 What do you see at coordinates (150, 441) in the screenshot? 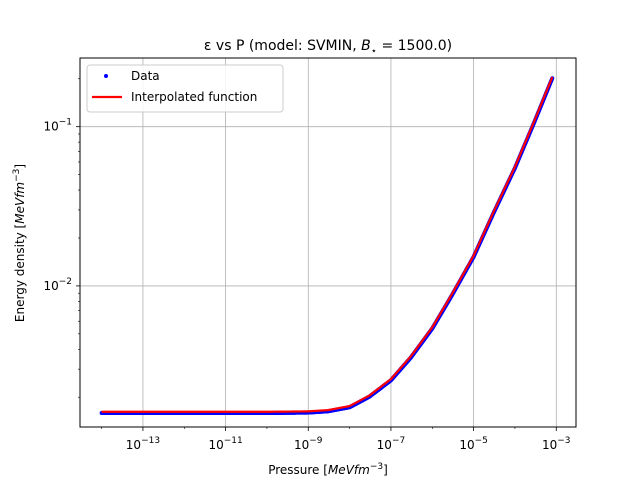
I see `x-tick-label-exponent: −13` at bounding box center [150, 441].